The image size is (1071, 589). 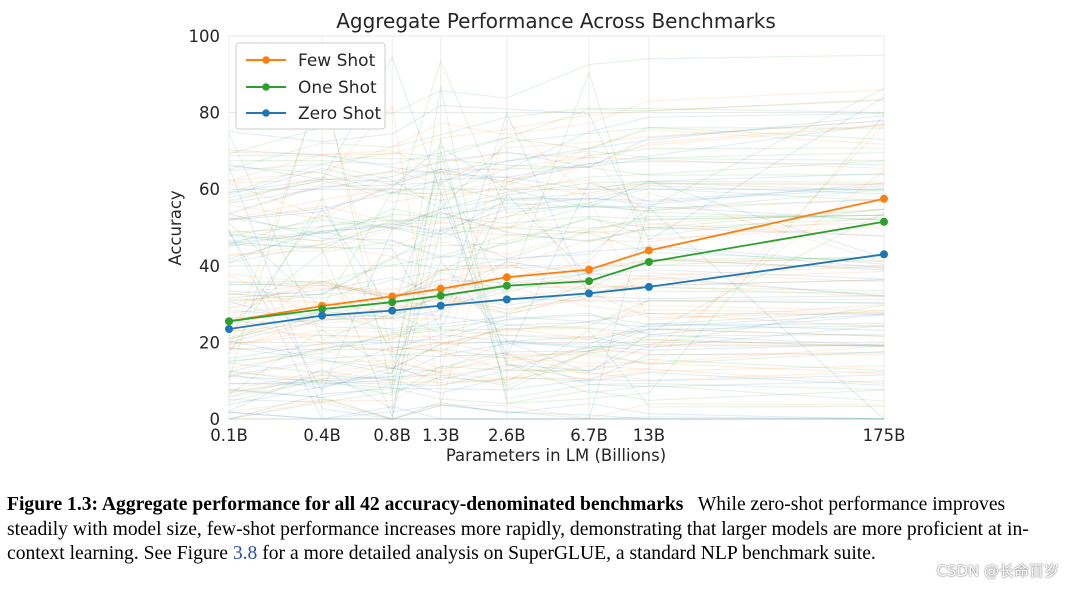 I want to click on legend-entry-zero-shot: Zero Shot, so click(x=313, y=114).